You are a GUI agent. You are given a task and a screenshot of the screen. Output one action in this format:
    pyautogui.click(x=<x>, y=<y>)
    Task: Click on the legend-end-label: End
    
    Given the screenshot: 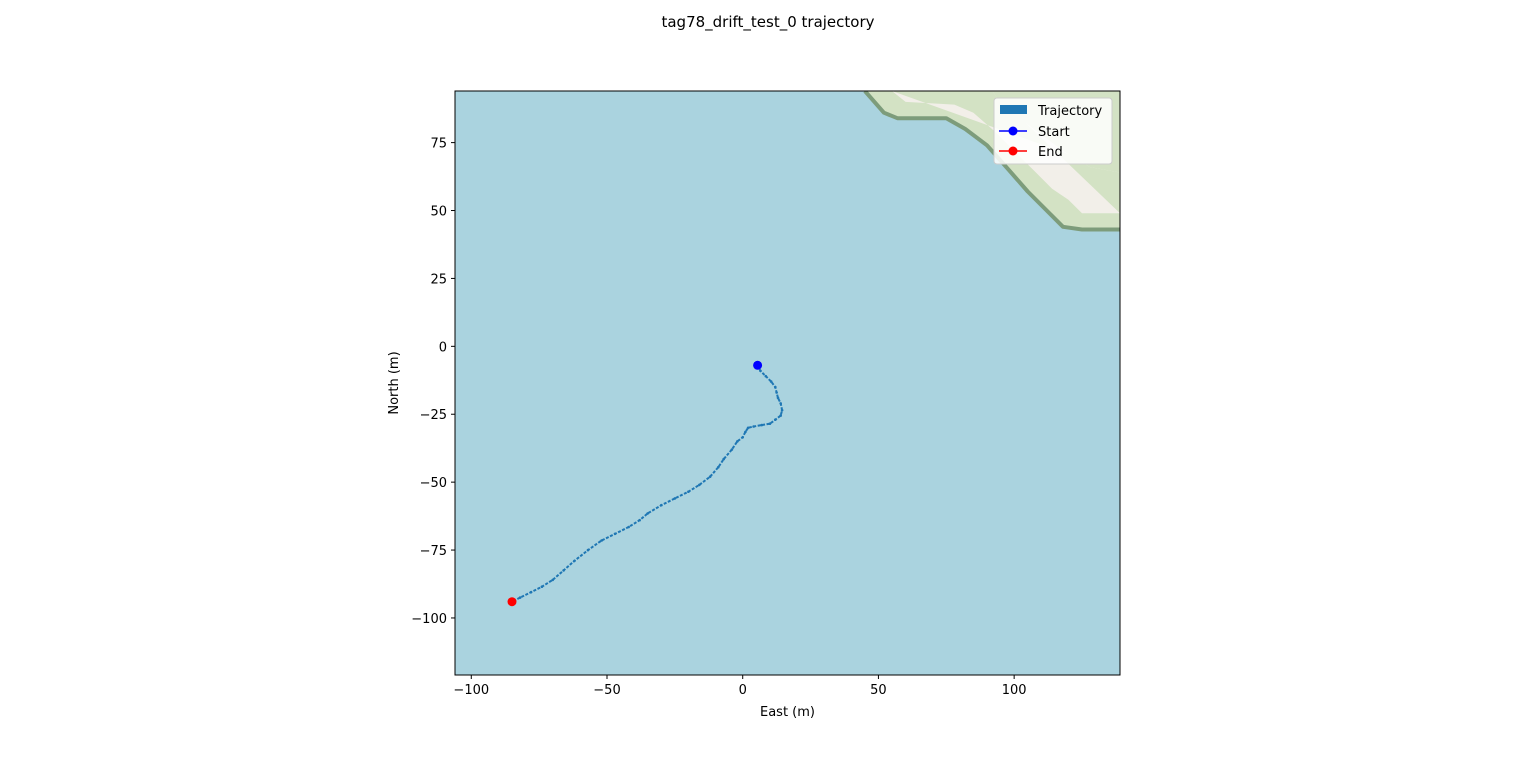 What is the action you would take?
    pyautogui.click(x=1050, y=152)
    